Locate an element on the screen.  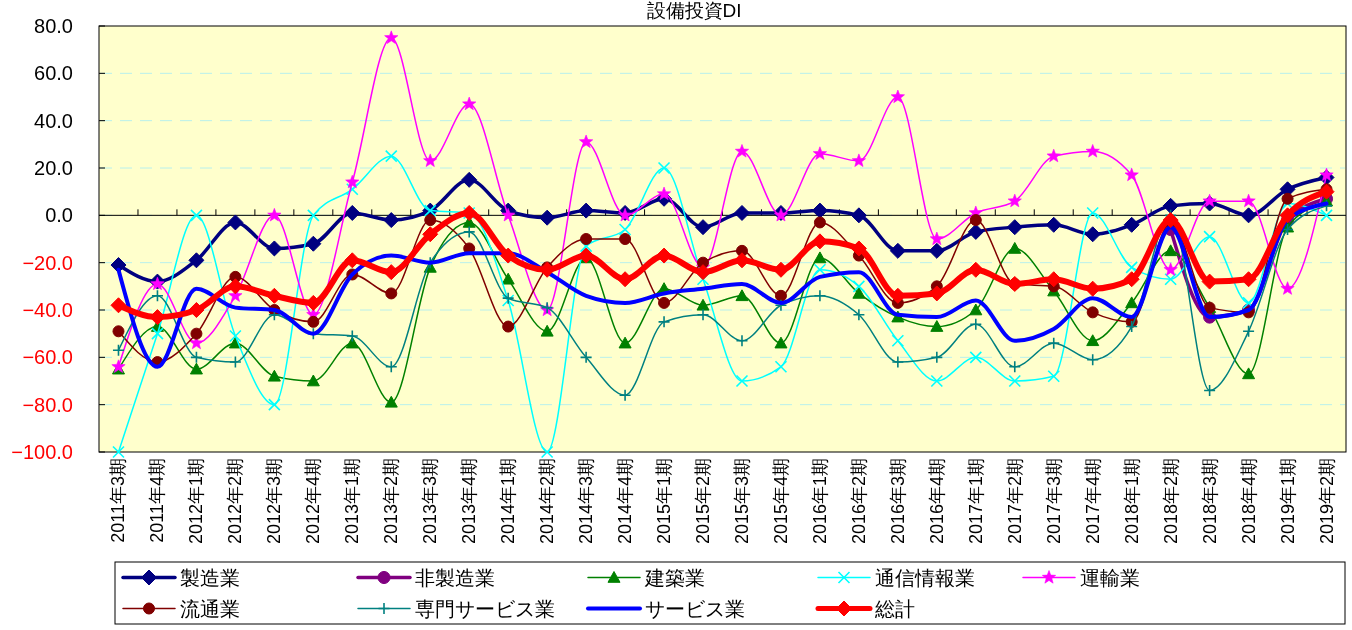
x-tick-label: 2019年2期 is located at coordinates (1326, 501).